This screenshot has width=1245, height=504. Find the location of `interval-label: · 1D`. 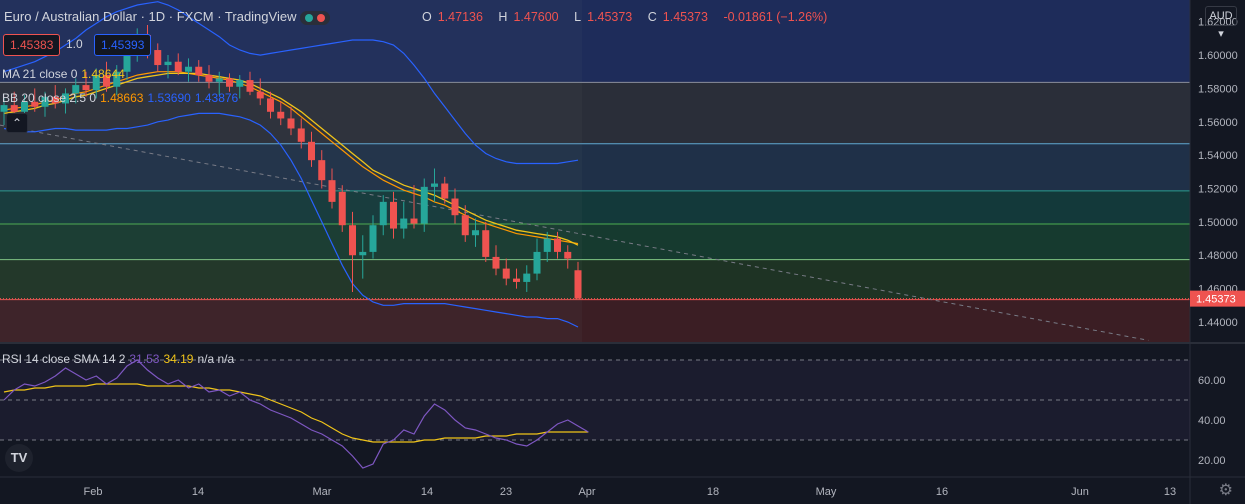

interval-label: · 1D is located at coordinates (153, 16).